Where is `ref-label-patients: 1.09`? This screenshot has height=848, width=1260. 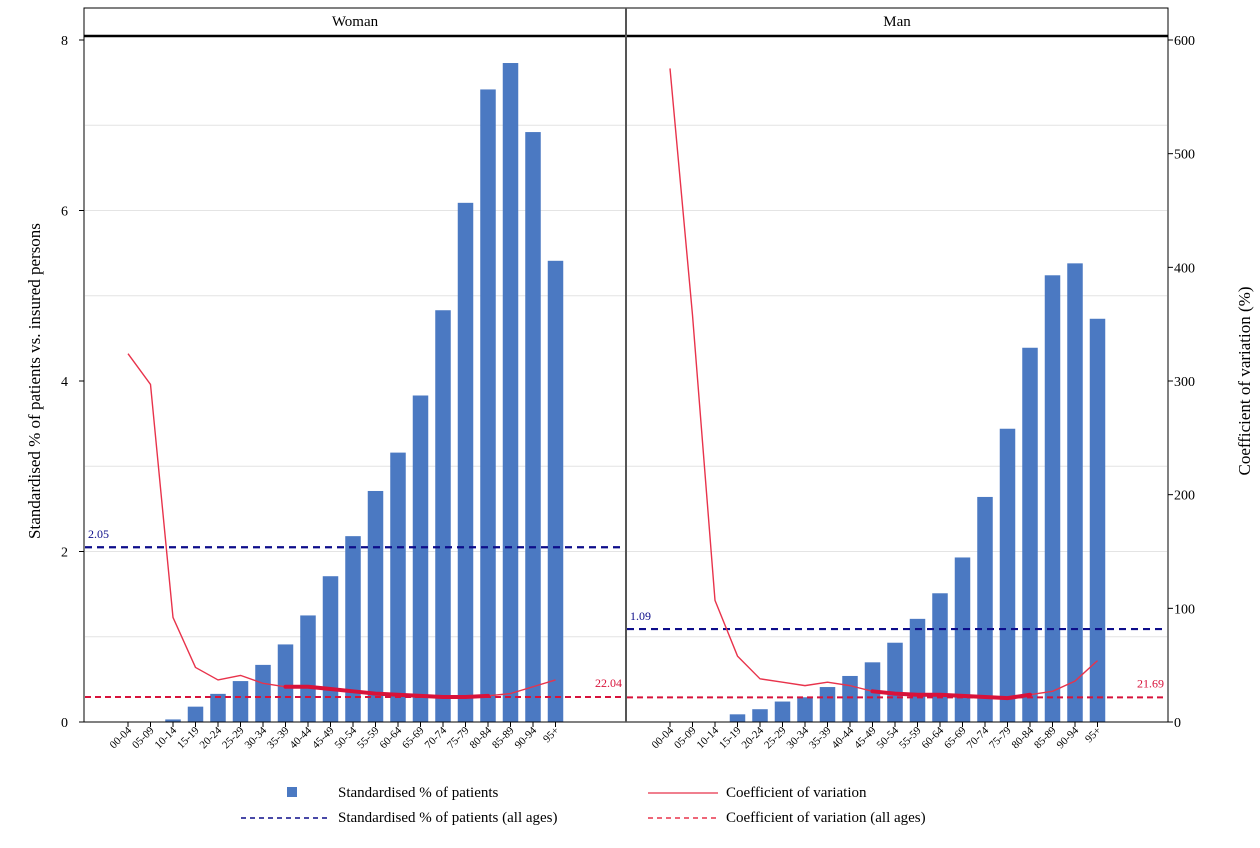
ref-label-patients: 1.09 is located at coordinates (640, 616).